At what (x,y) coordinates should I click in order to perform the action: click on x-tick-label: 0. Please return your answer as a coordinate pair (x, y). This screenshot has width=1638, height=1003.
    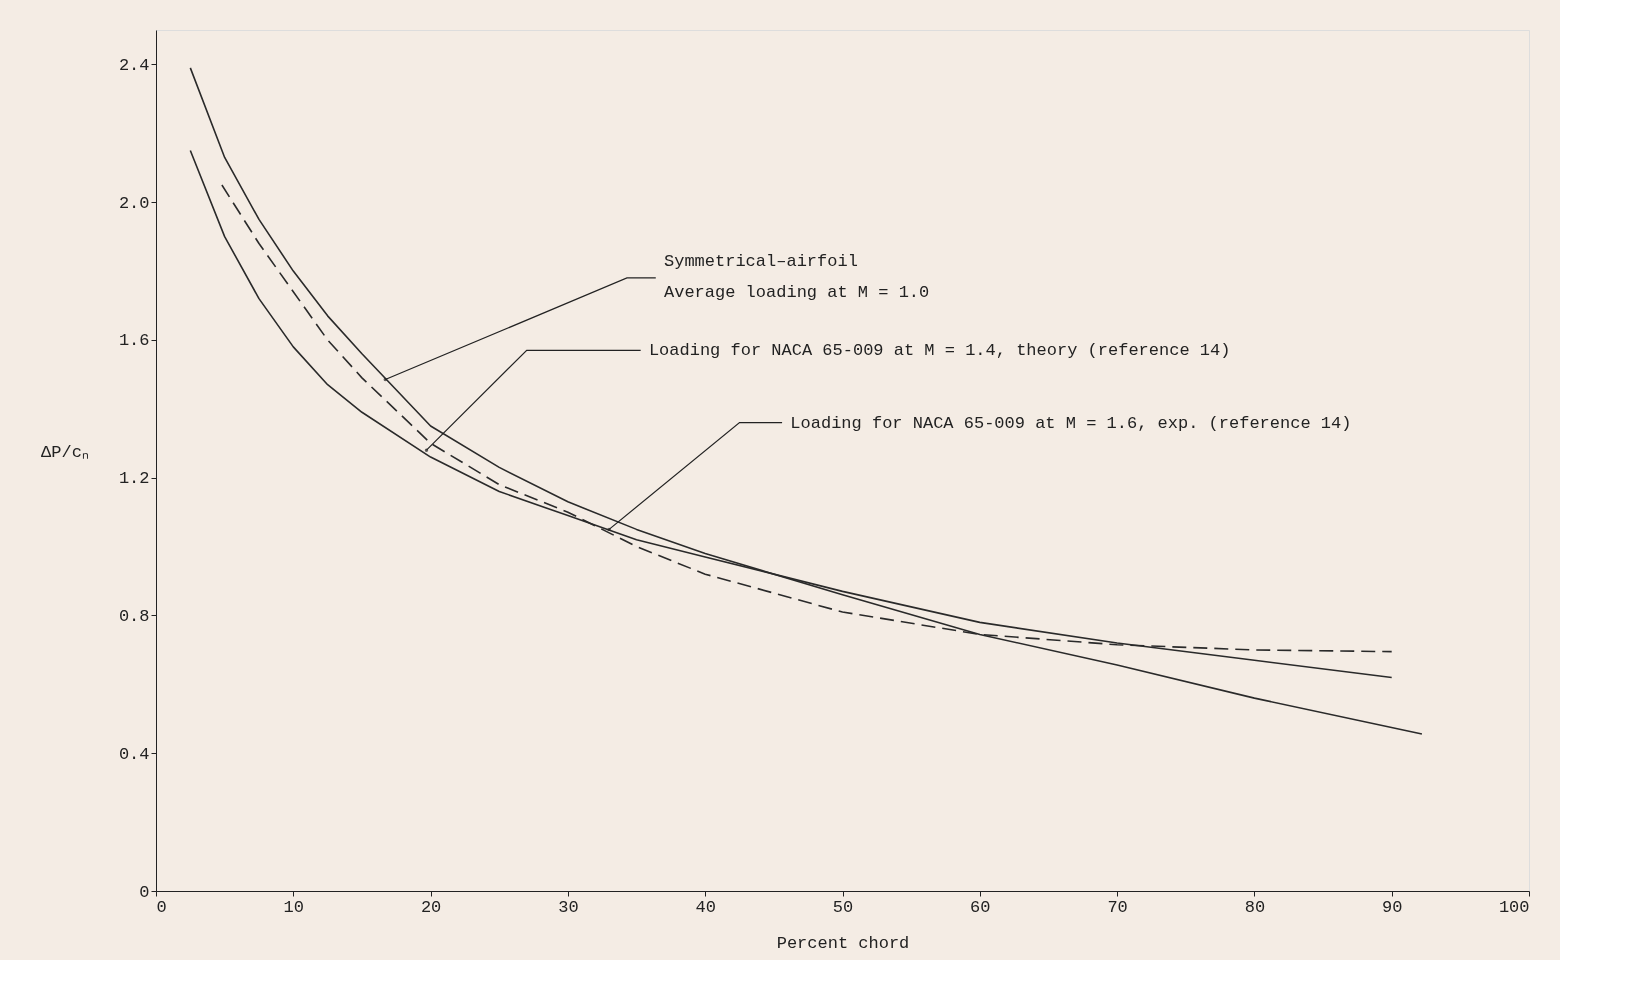
    Looking at the image, I should click on (161, 907).